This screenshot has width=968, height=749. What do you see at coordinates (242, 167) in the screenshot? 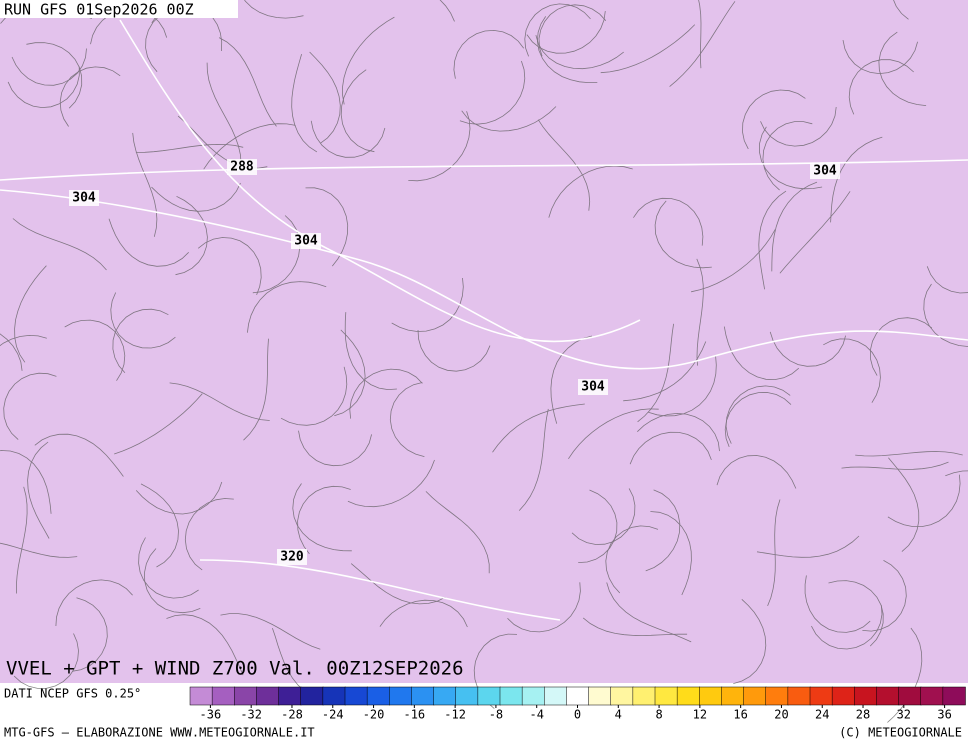
I see `contour-label: 288` at bounding box center [242, 167].